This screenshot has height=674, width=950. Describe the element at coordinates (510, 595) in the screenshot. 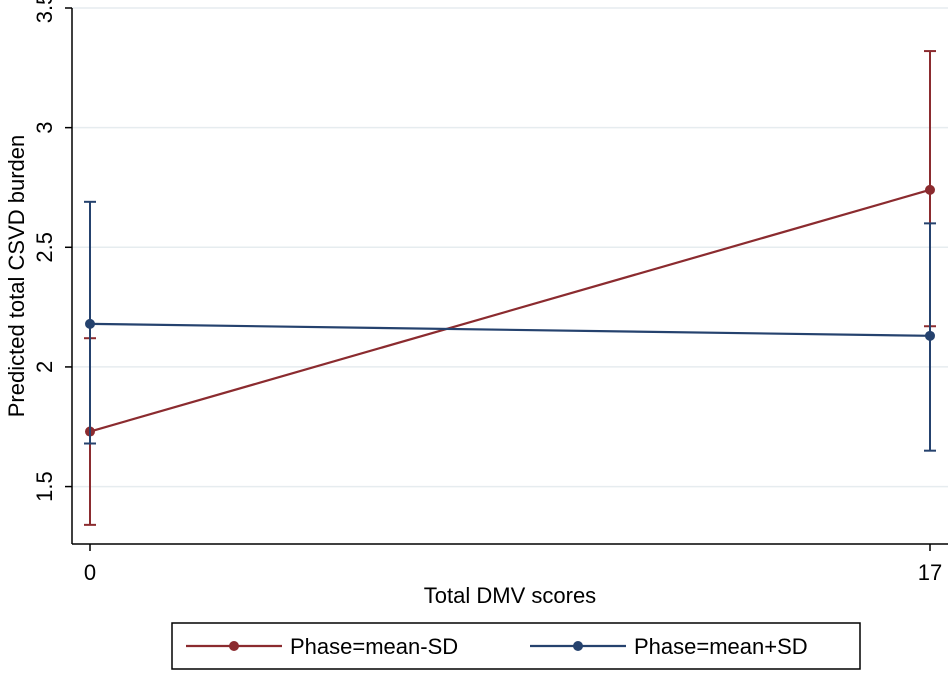

I see `x-axis-label: Total DMV scores` at that location.